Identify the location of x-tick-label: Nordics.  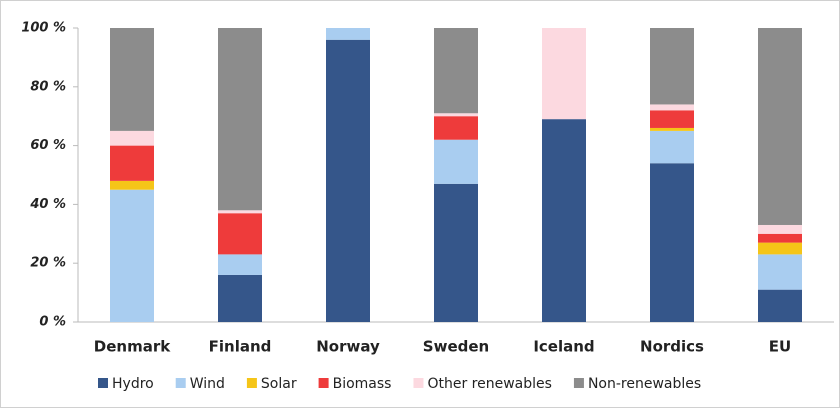
(672, 347).